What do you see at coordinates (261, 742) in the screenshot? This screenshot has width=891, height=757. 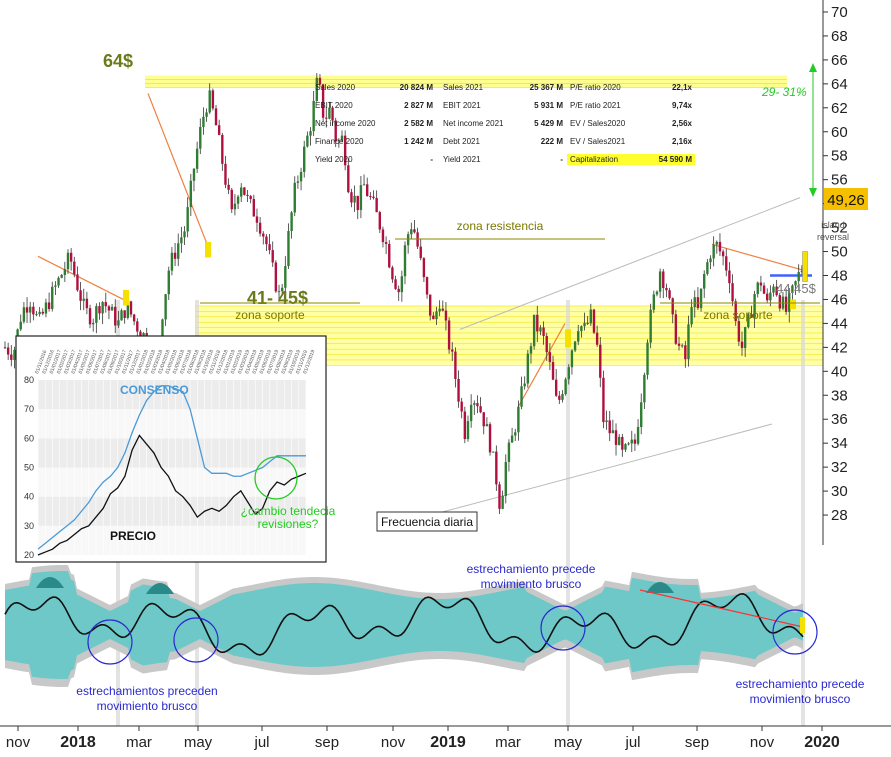 I see `x-tick-label: jul` at bounding box center [261, 742].